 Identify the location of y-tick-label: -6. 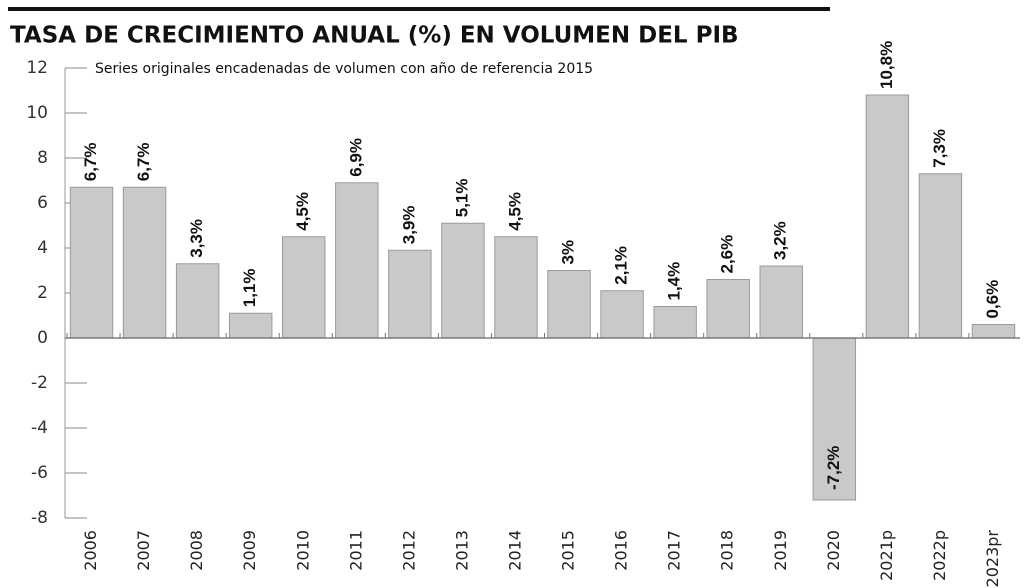
(39, 473).